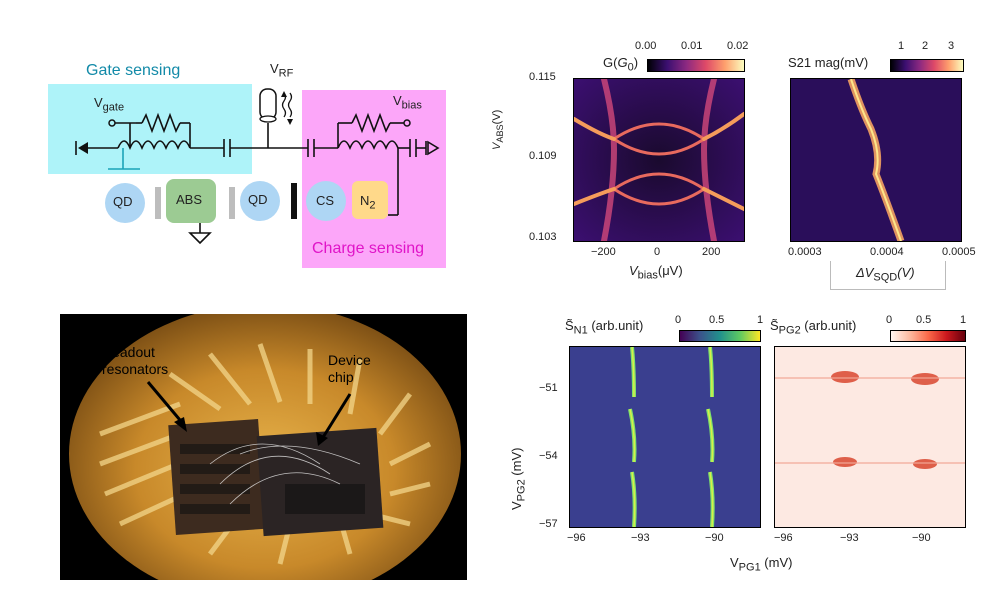 The height and width of the screenshot is (600, 1000). I want to click on plot-d-colorbar, so click(928, 336).